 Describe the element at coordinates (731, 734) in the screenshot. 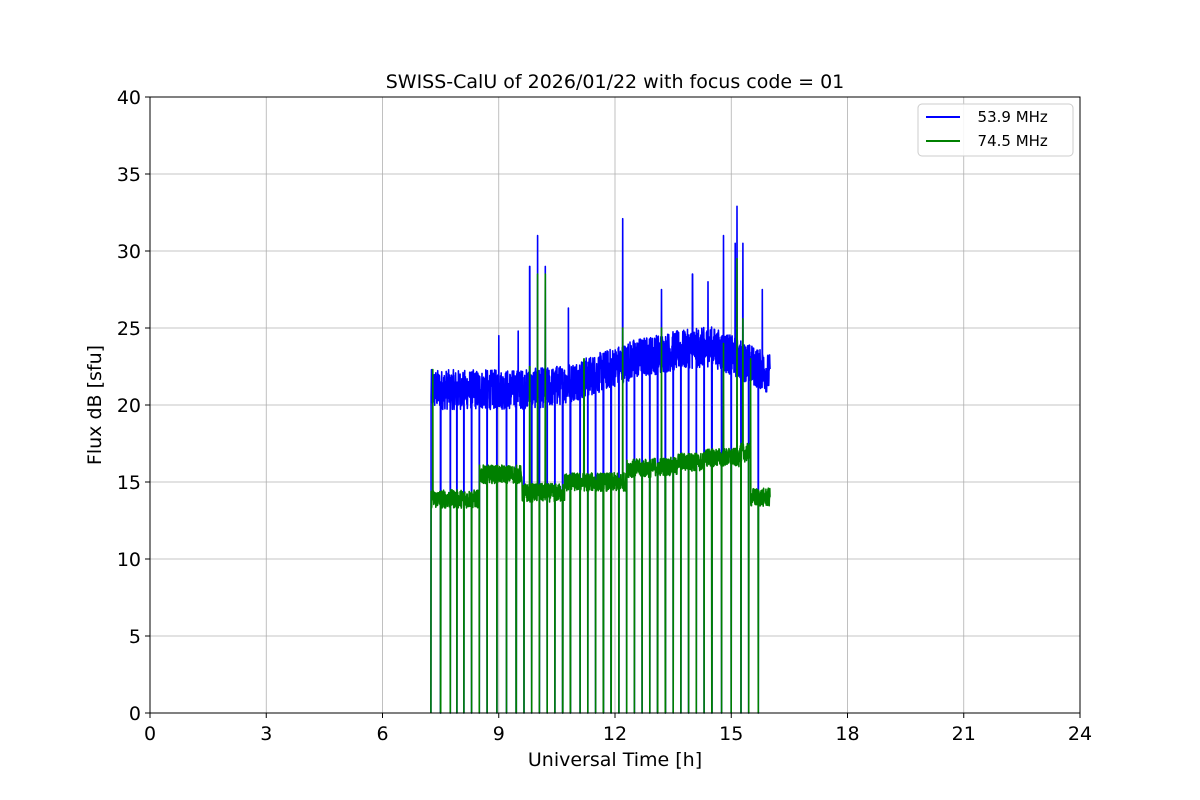

I see `x-tick-label: 15` at that location.